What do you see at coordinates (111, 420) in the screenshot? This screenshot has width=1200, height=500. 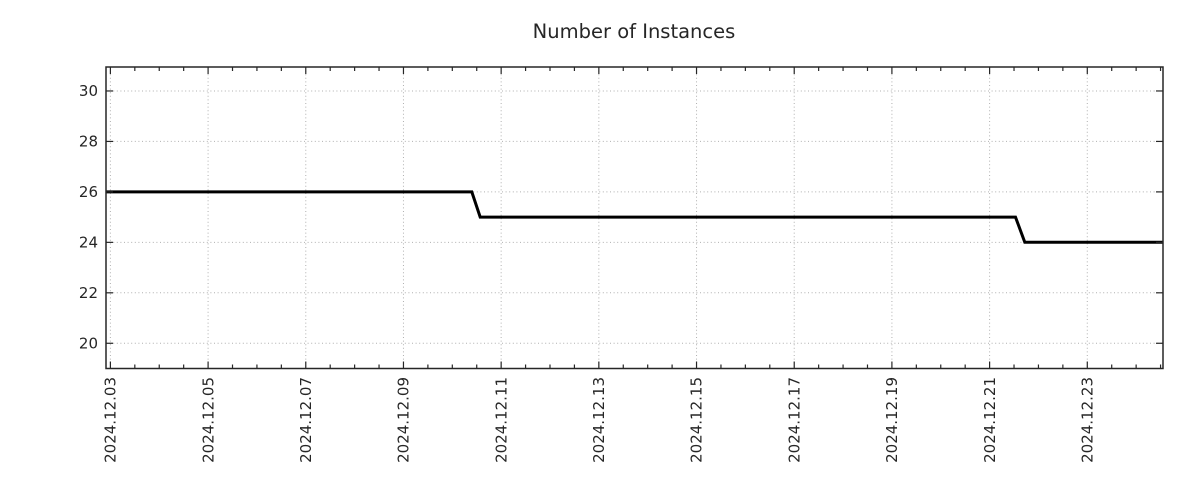 I see `x-tick-label: 2024.12.03` at bounding box center [111, 420].